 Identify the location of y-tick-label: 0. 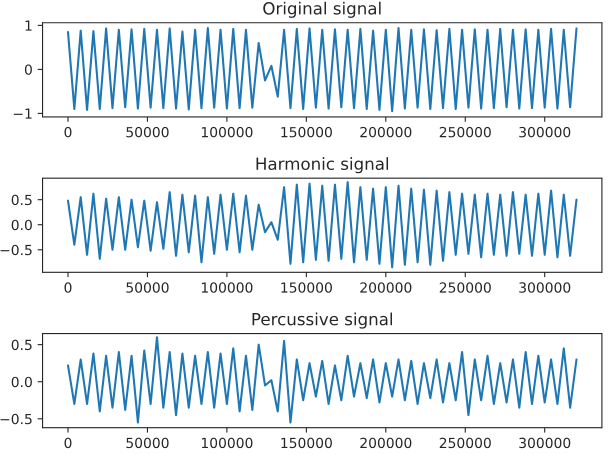
(28, 69).